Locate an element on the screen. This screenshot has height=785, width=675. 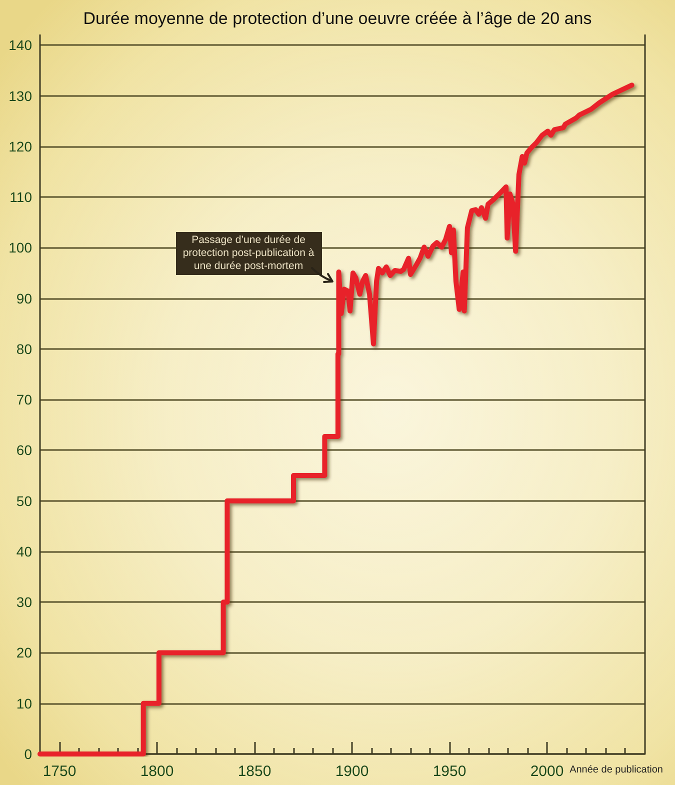
x-tick-label: 1950 is located at coordinates (449, 771).